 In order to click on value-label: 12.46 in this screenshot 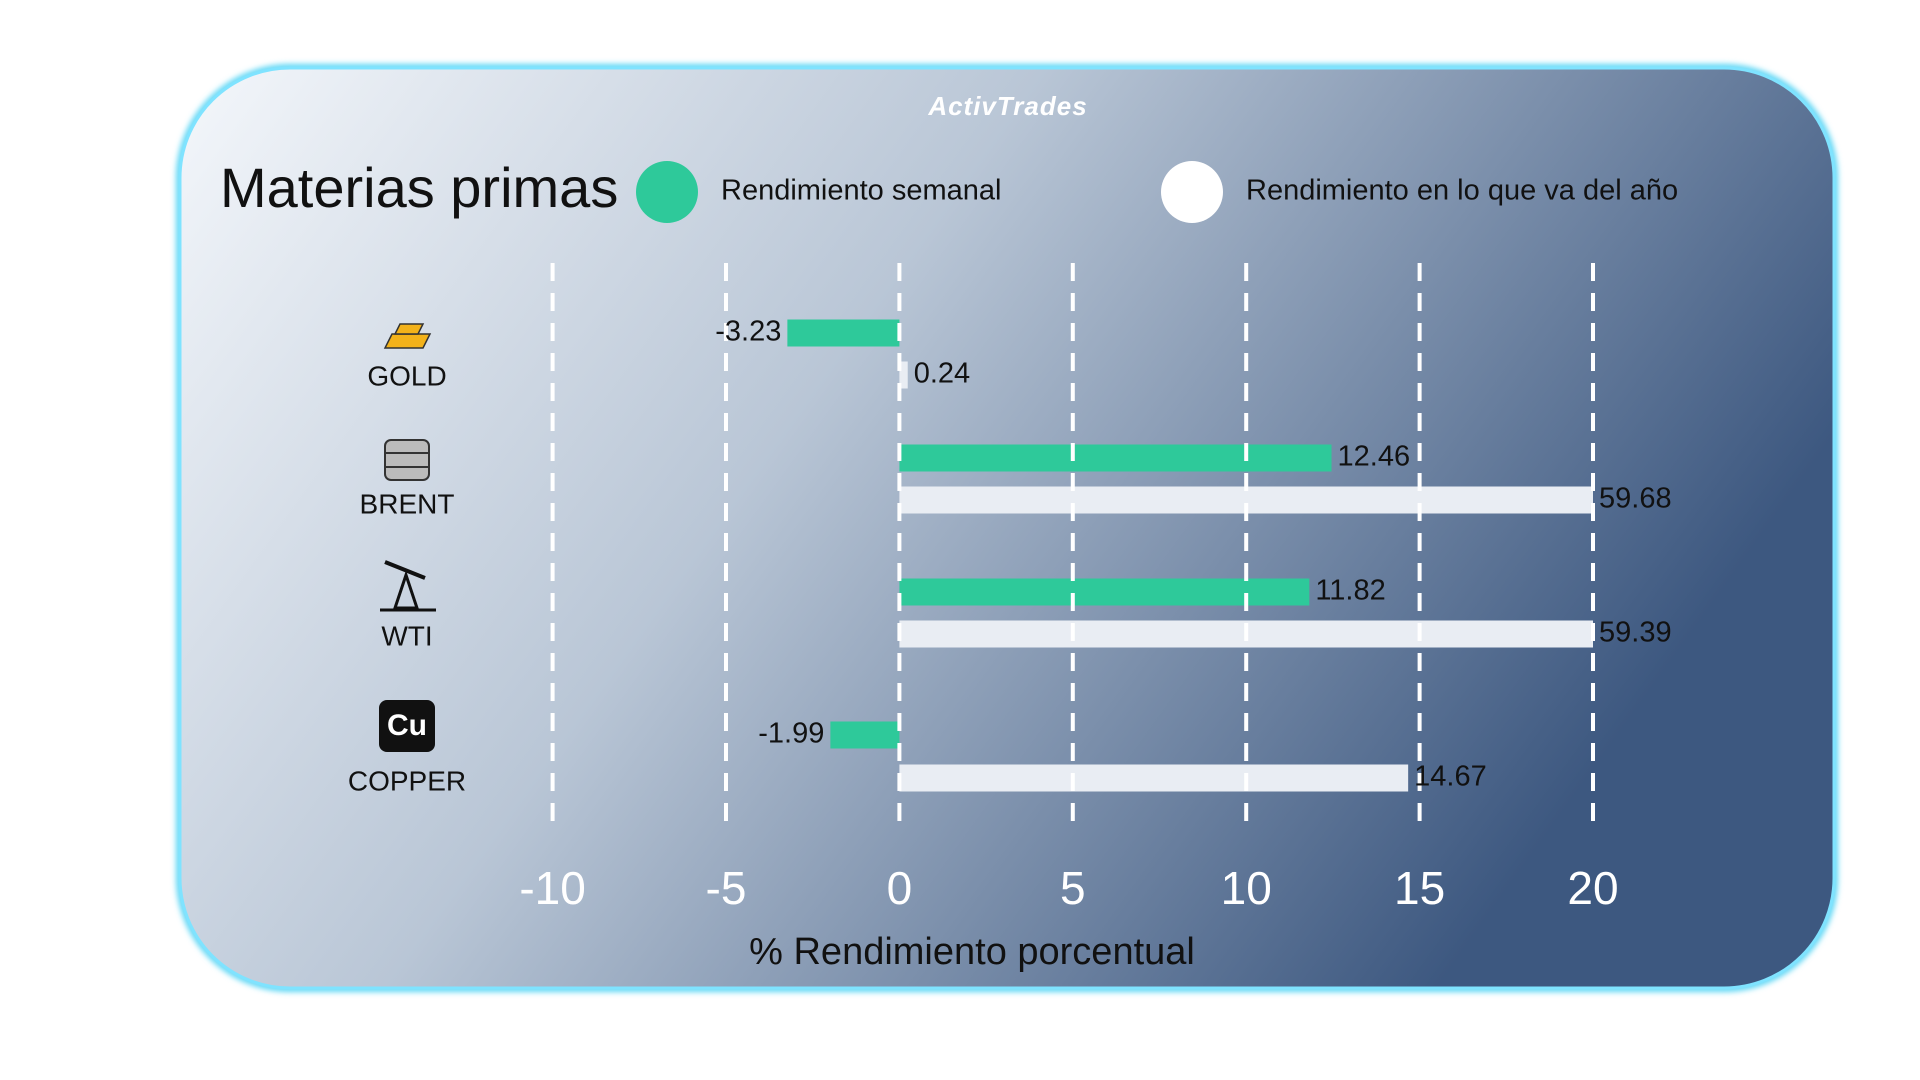, I will do `click(1374, 457)`.